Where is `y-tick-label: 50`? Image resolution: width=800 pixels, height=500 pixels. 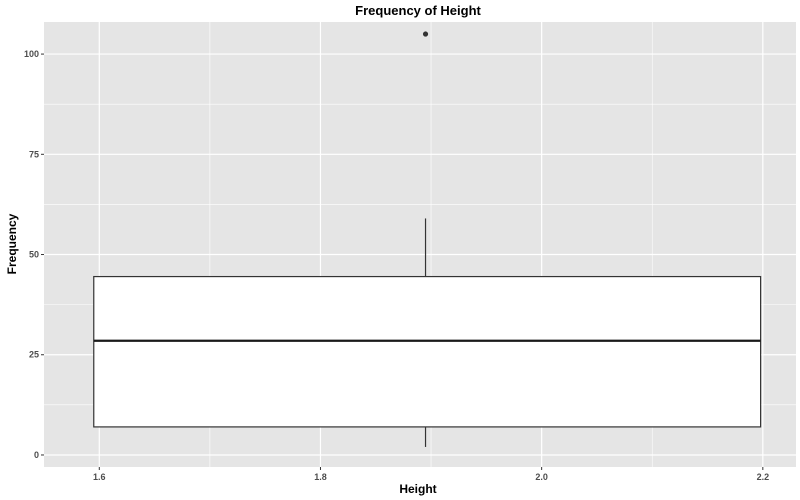 y-tick-label: 50 is located at coordinates (34, 255).